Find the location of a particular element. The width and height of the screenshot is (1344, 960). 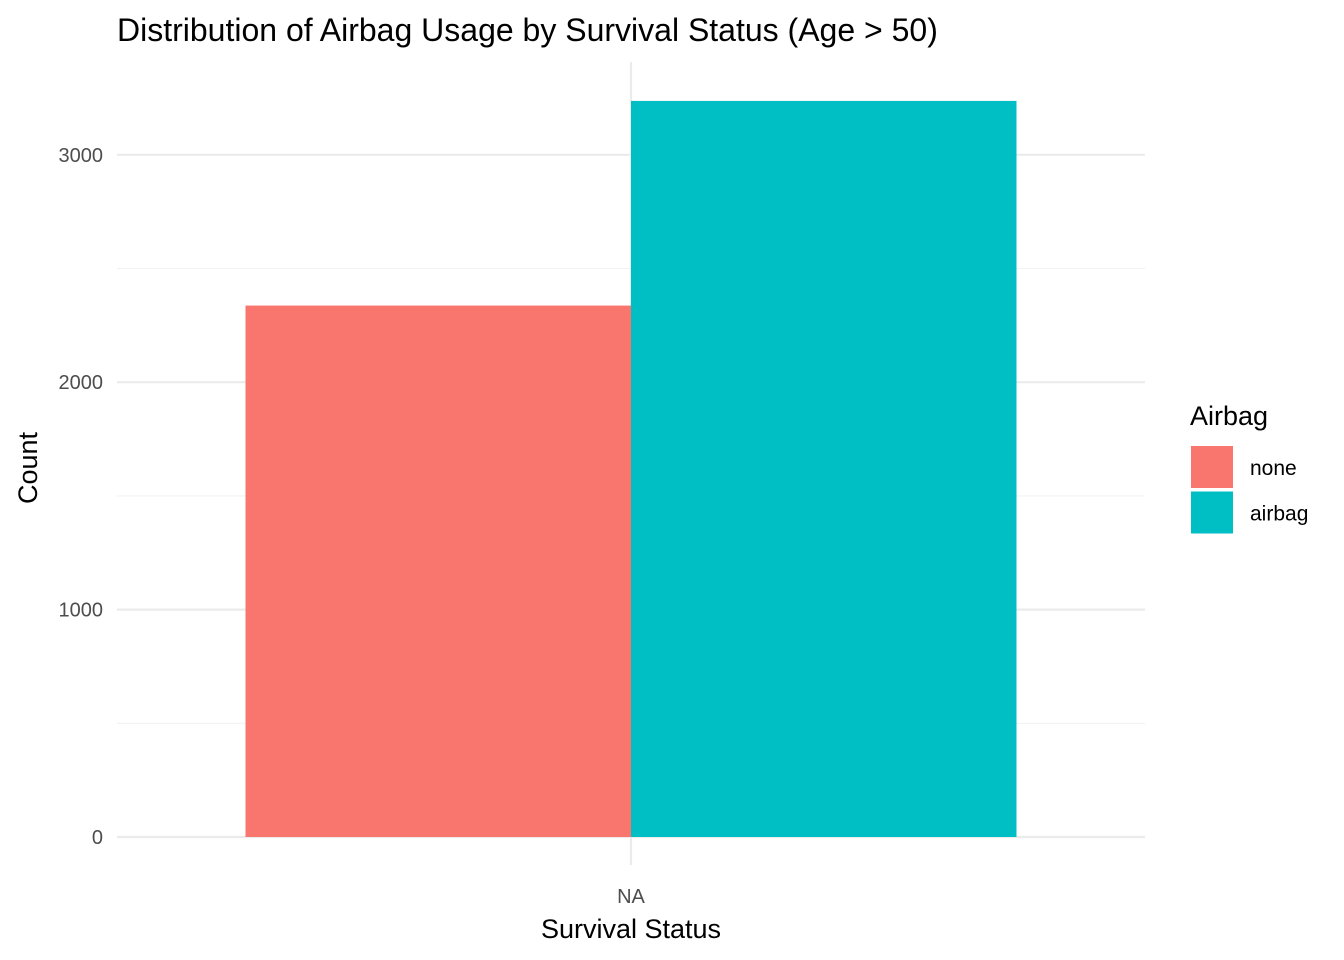

legend: Airbag none airbag is located at coordinates (1249, 467).